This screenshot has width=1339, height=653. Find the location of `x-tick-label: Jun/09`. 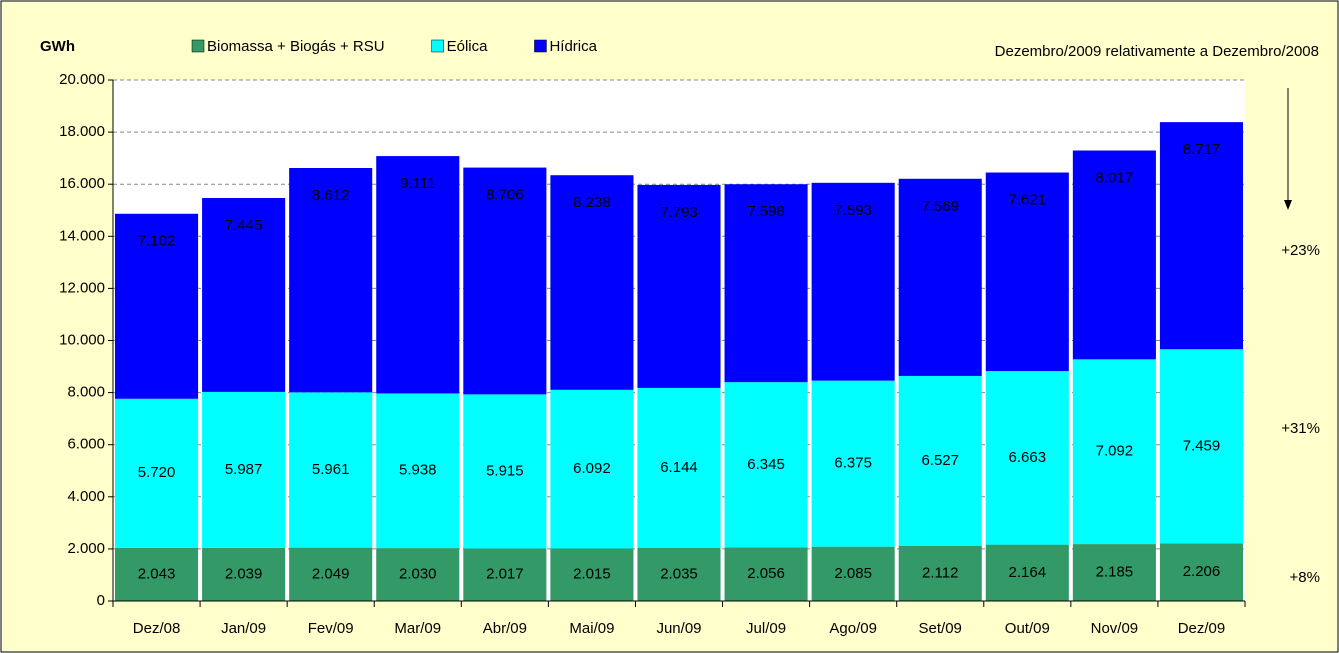

x-tick-label: Jun/09 is located at coordinates (678, 628).